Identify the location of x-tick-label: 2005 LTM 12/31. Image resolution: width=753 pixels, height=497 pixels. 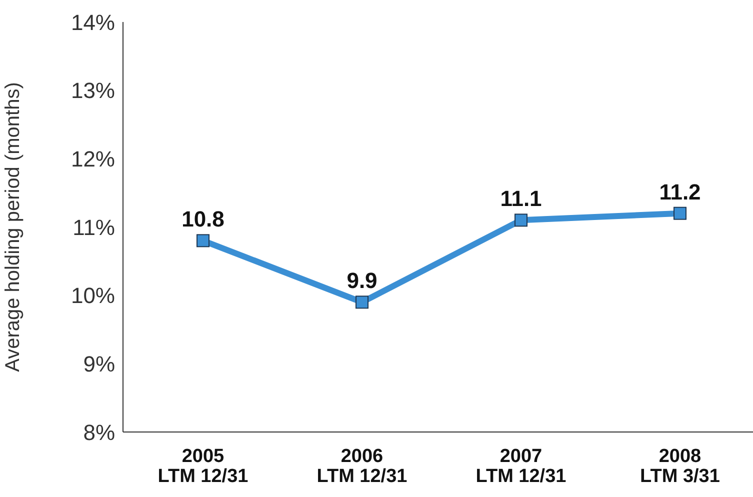
(203, 466).